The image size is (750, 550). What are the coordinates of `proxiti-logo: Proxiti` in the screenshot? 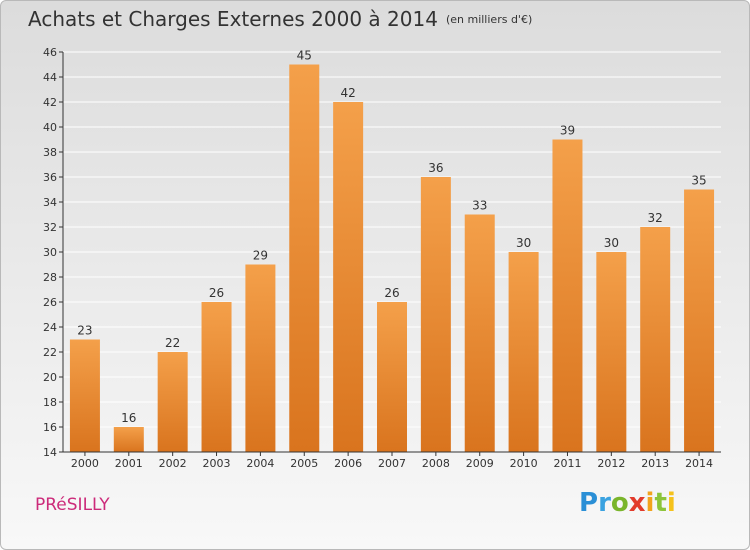 It's located at (627, 503).